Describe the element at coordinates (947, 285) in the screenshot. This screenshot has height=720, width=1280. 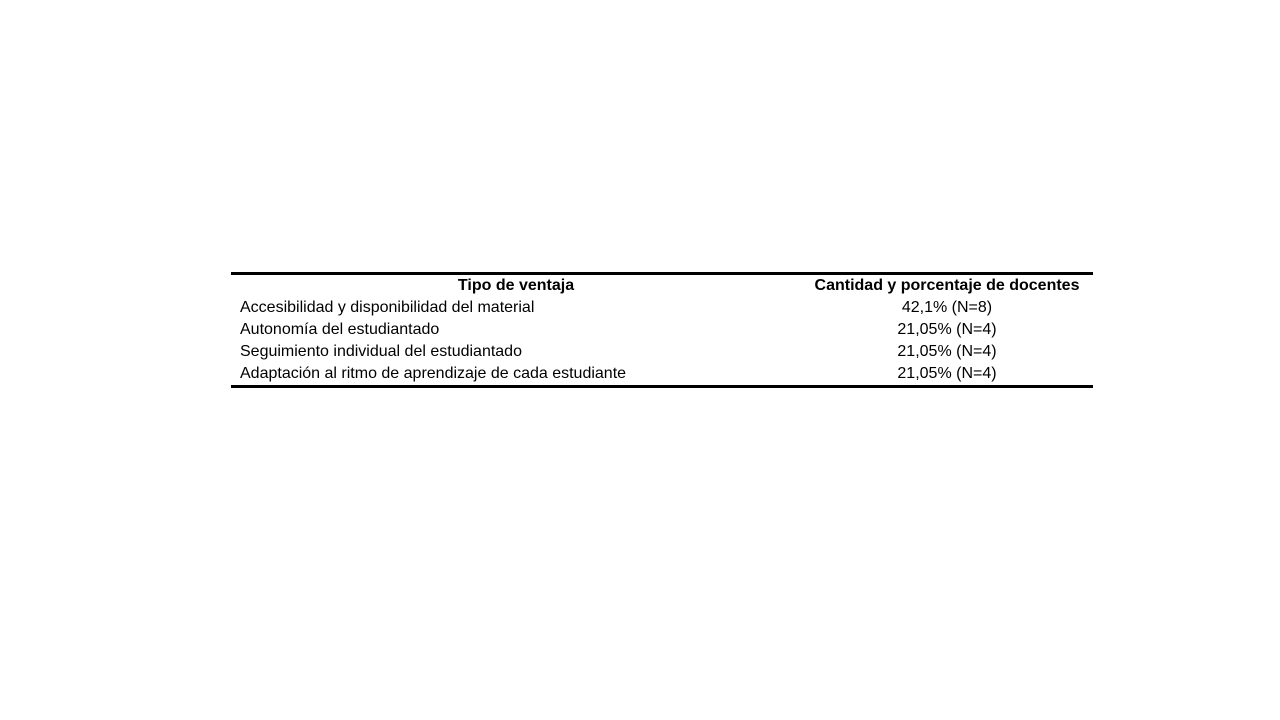
I see `column-header-cantidad-porcentaje: Cantidad y porcentaje de docentes` at that location.